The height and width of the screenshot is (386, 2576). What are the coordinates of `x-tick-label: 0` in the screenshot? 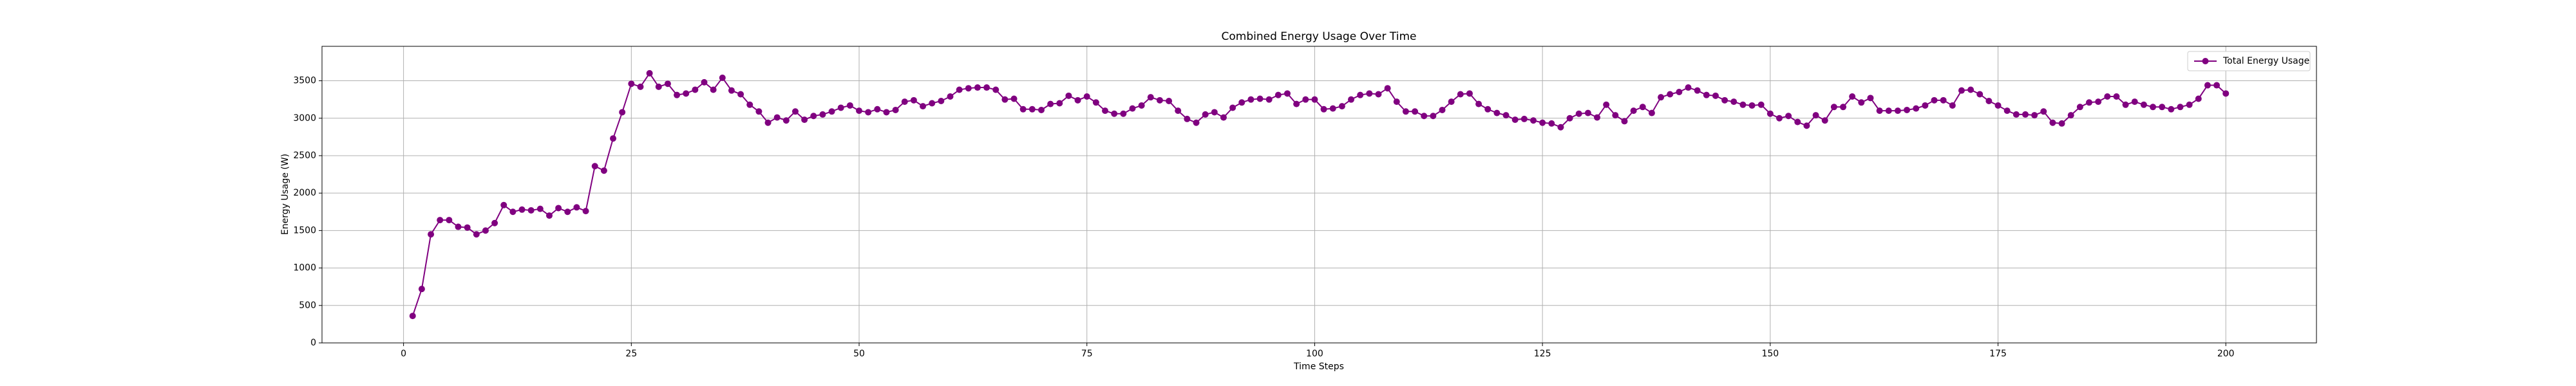 It's located at (403, 354).